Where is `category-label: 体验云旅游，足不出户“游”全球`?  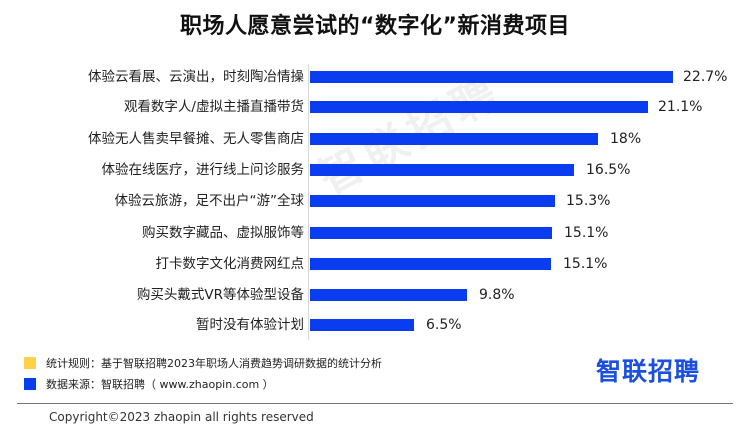 category-label: 体验云旅游，足不出户“游”全球 is located at coordinates (209, 201).